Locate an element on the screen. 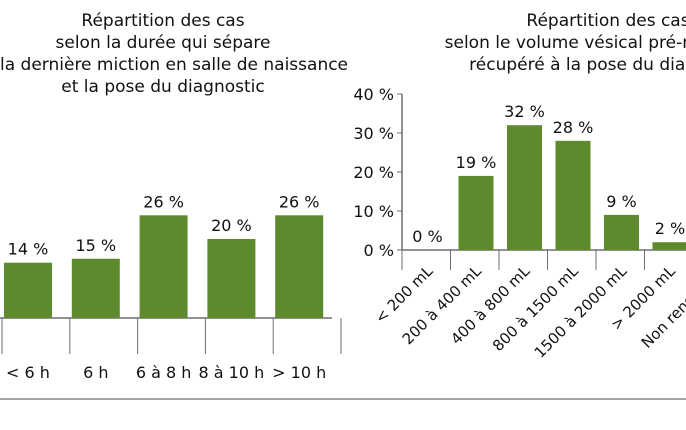 This screenshot has width=686, height=430. bottom-divider is located at coordinates (343, 399).